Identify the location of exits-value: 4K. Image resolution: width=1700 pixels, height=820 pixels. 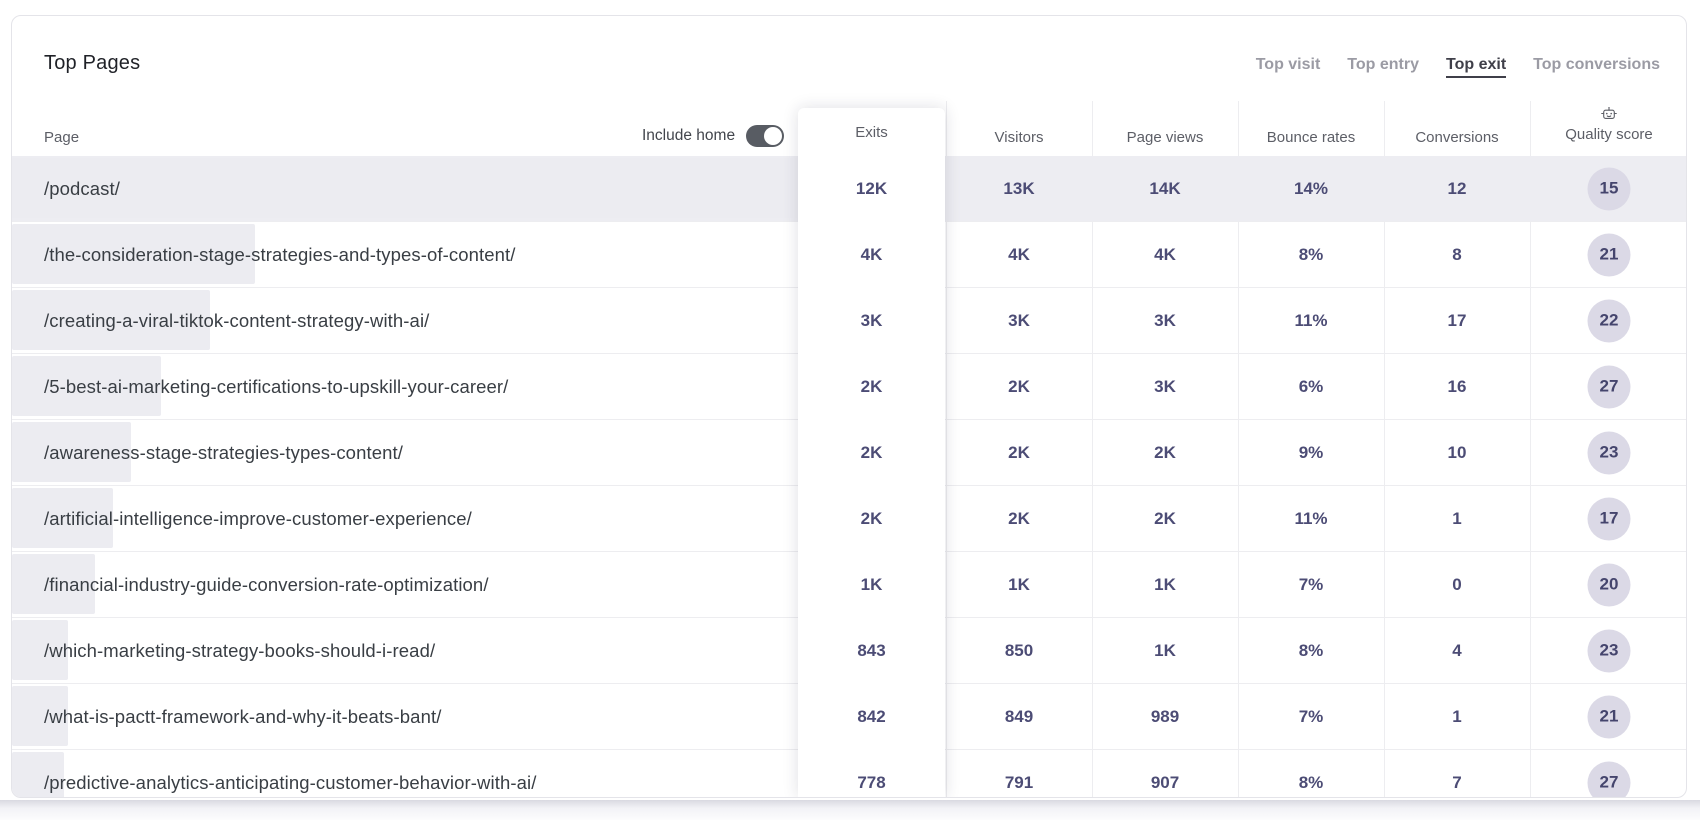
(871, 254).